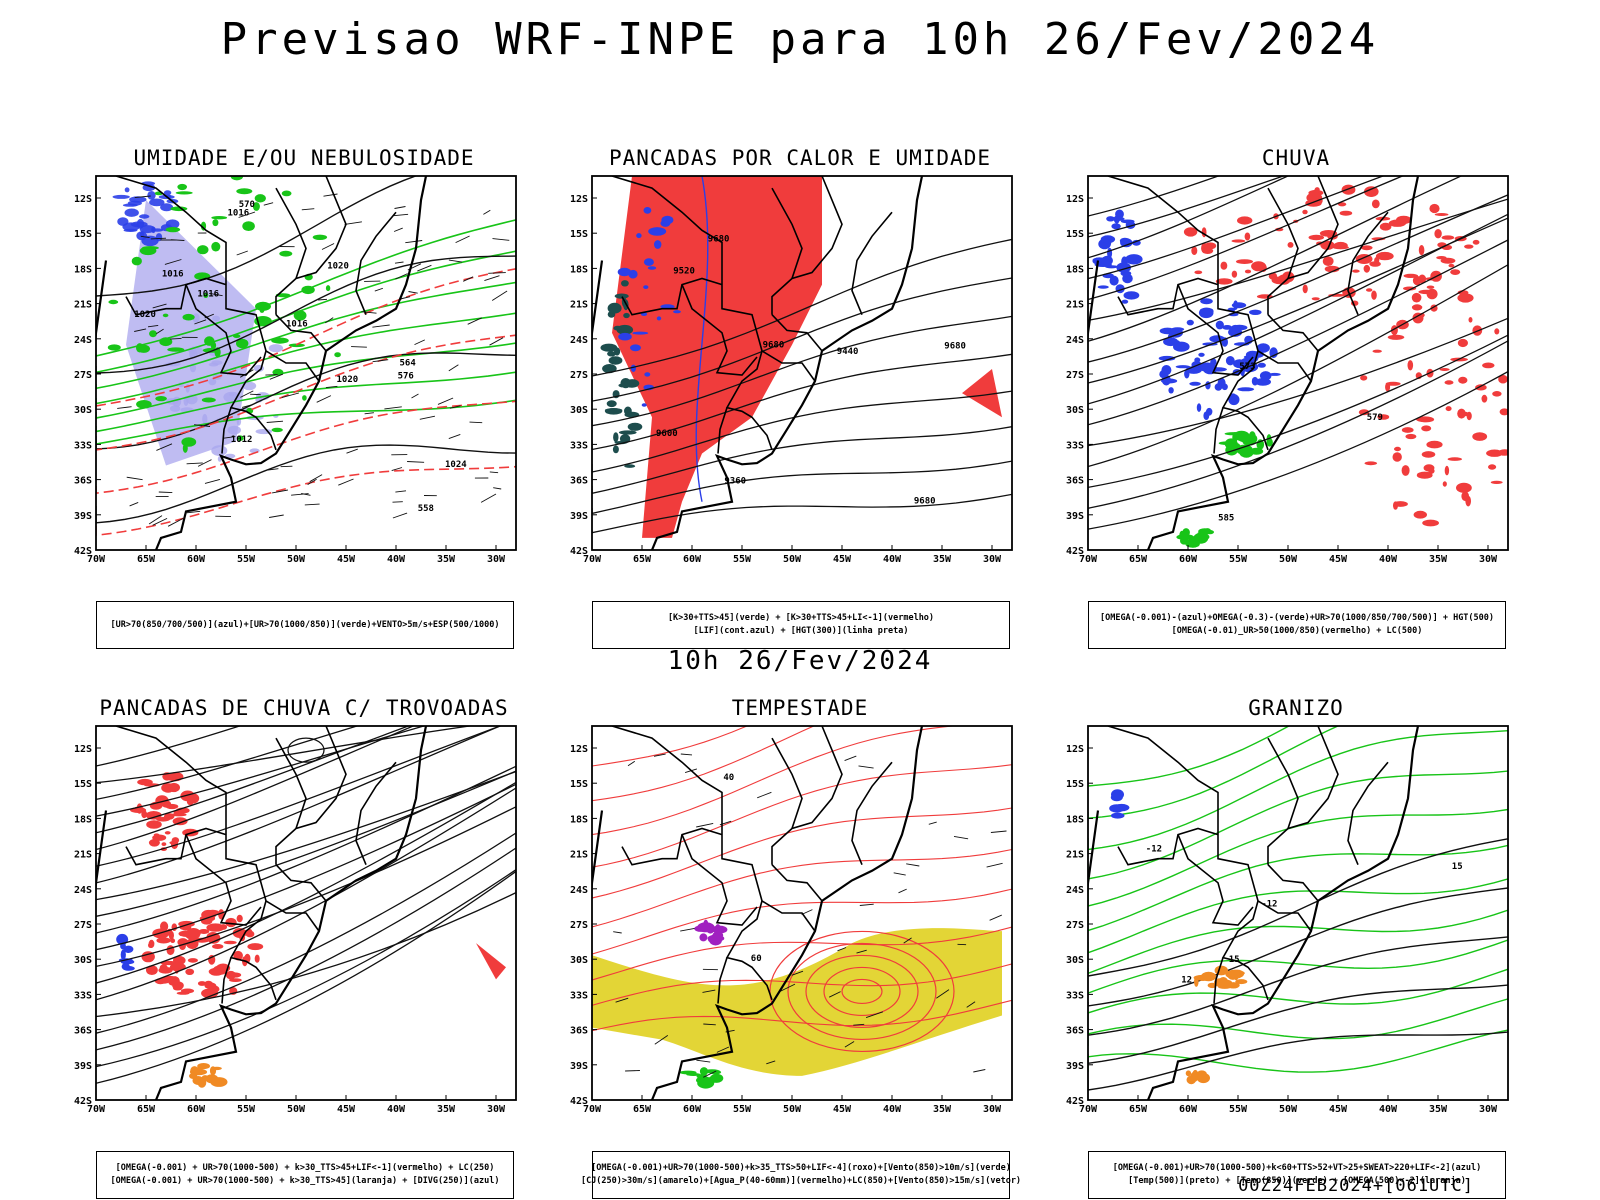  What do you see at coordinates (579, 960) in the screenshot?
I see `lat-label: 30S` at bounding box center [579, 960].